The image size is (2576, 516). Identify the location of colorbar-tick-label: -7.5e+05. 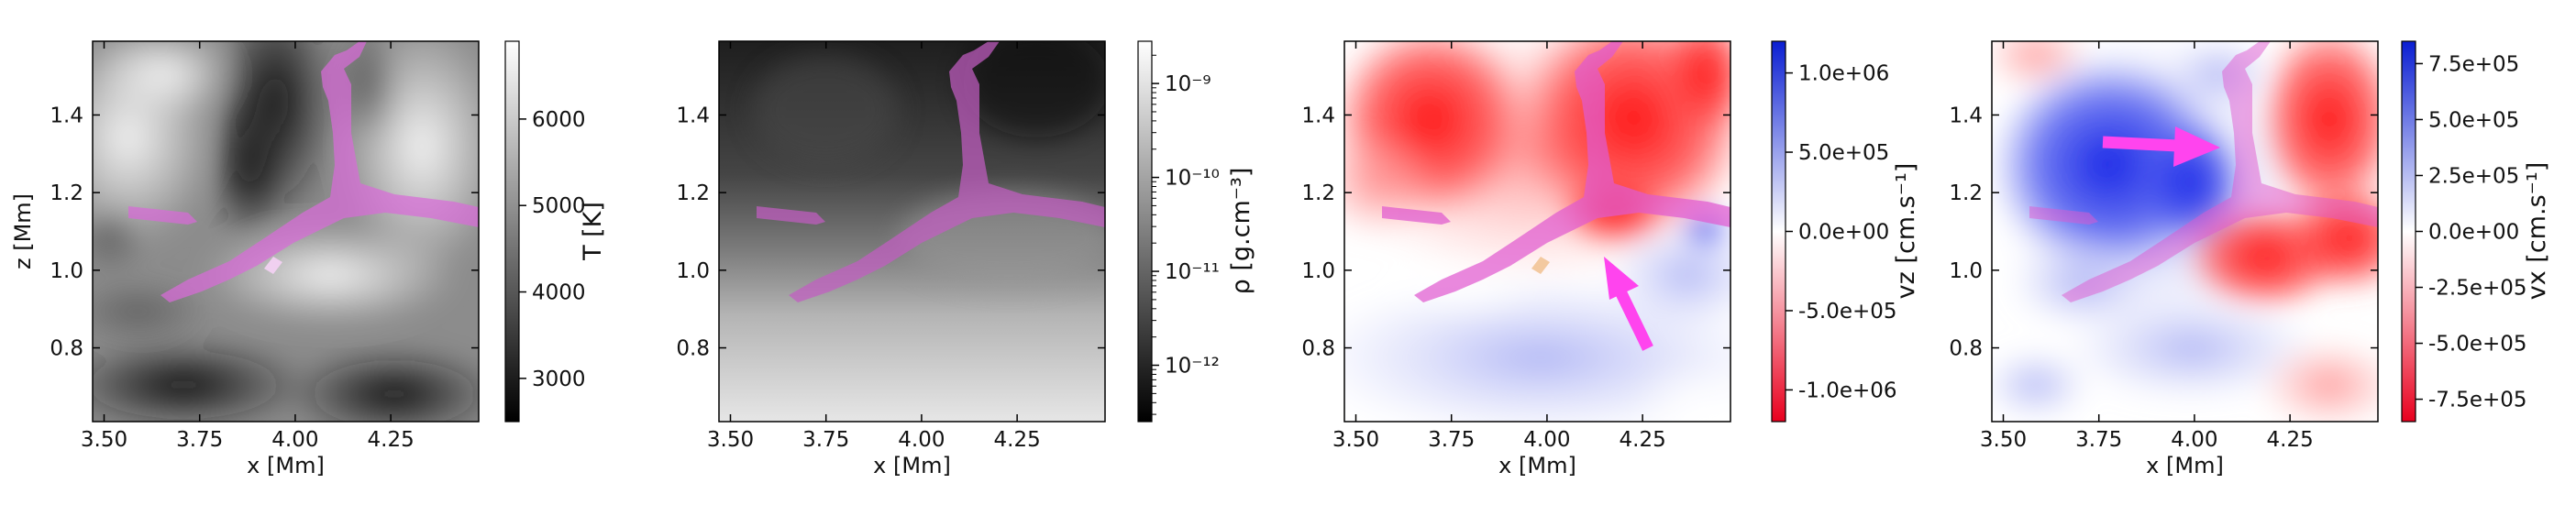
(2477, 400).